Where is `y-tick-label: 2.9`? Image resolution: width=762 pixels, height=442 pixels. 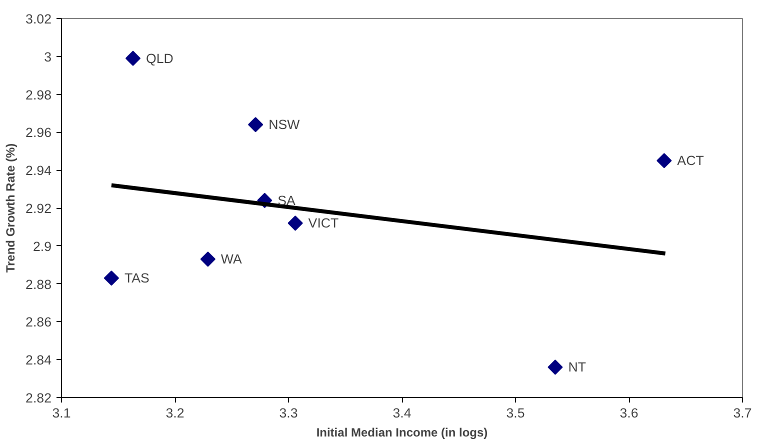 y-tick-label: 2.9 is located at coordinates (42, 246).